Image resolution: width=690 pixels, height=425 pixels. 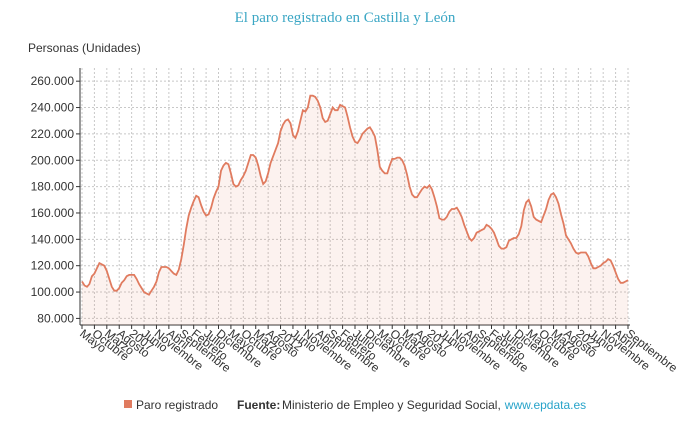 What do you see at coordinates (391, 405) in the screenshot?
I see `source-name: Ministerio de Empleo y Seguridad Social,` at bounding box center [391, 405].